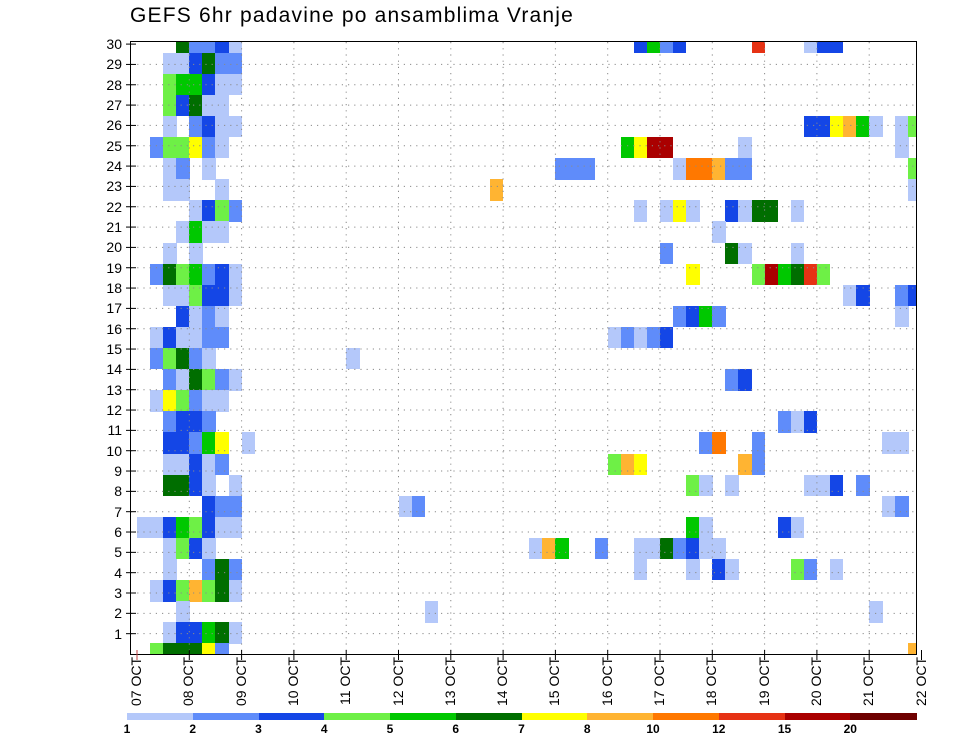 This screenshot has height=742, width=960. What do you see at coordinates (118, 613) in the screenshot?
I see `y-tick-label: 2` at bounding box center [118, 613].